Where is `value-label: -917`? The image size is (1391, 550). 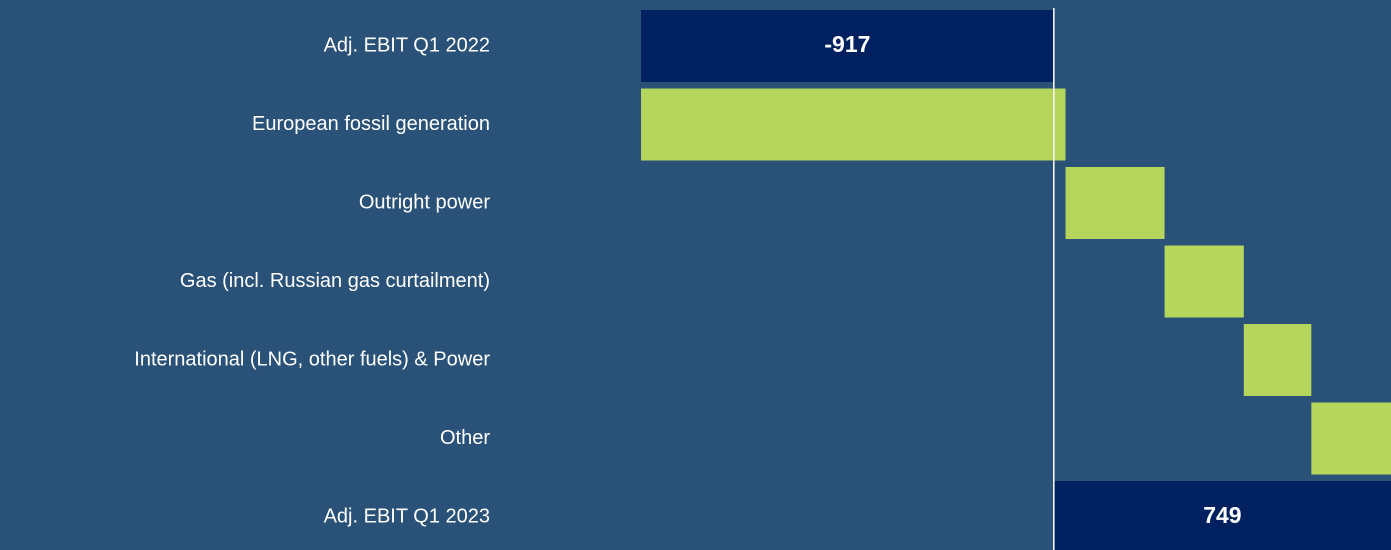
value-label: -917 is located at coordinates (847, 44).